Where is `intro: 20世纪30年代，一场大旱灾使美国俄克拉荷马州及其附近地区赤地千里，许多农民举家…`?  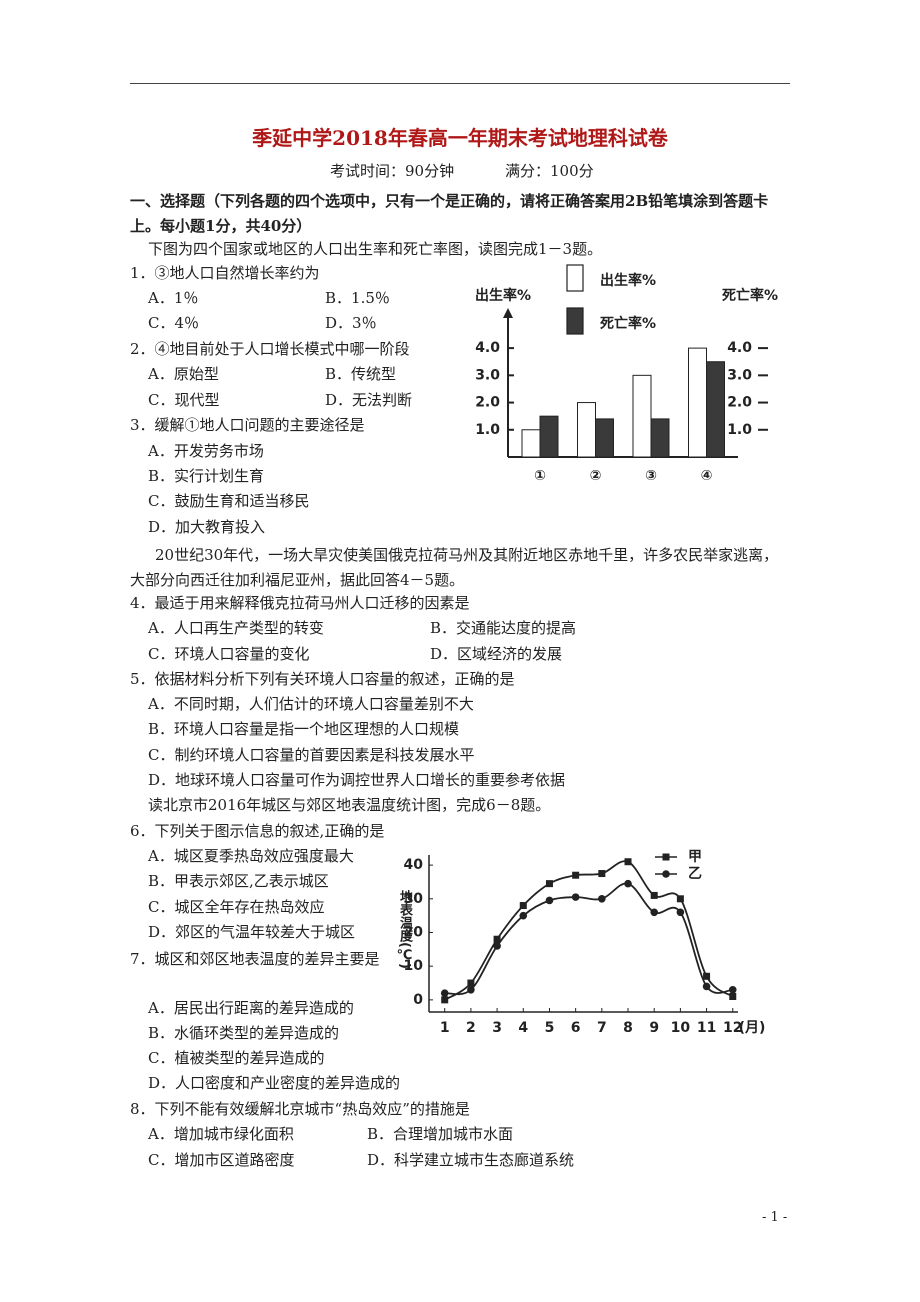
intro: 20世纪30年代，一场大旱灾使美国俄克拉荷马州及其附近地区赤地千里，许多农民举家… is located at coordinates (454, 567).